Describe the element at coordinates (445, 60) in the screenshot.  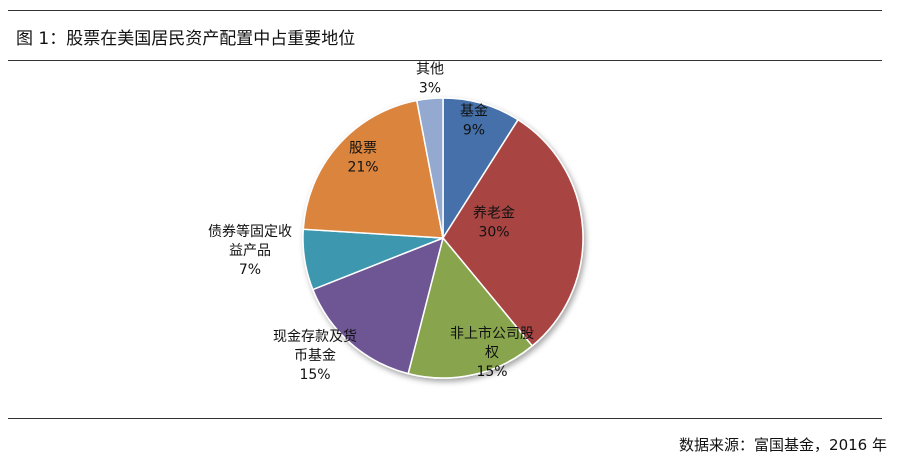
I see `title-rule` at that location.